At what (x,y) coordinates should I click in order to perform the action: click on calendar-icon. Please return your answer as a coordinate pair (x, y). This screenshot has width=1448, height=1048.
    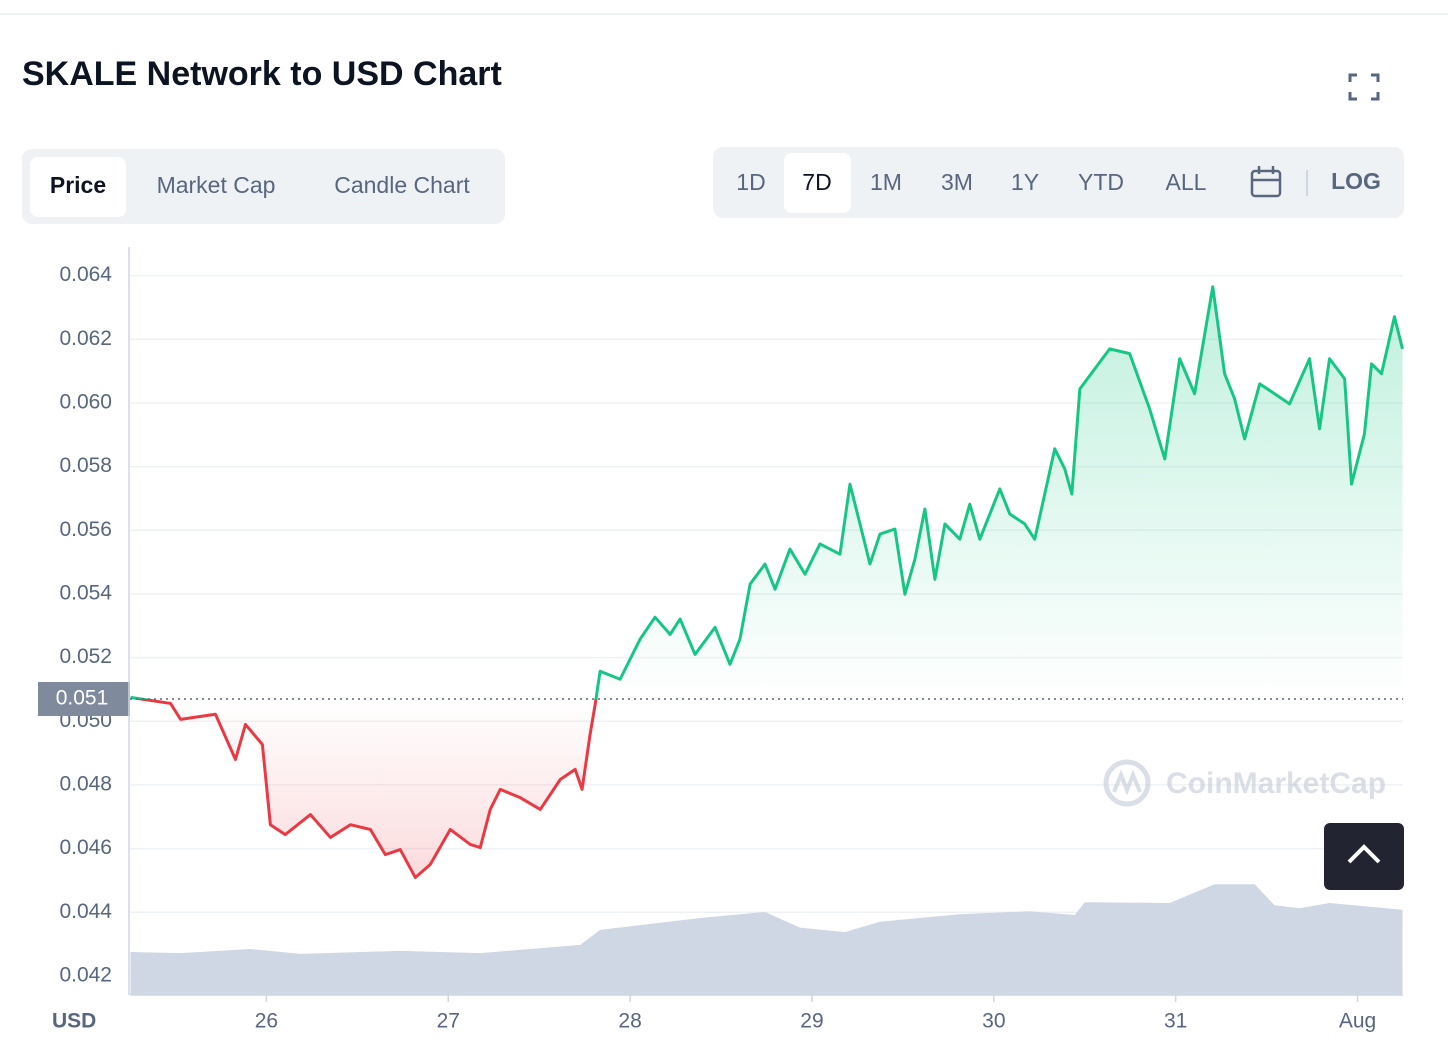
    Looking at the image, I should click on (1266, 182).